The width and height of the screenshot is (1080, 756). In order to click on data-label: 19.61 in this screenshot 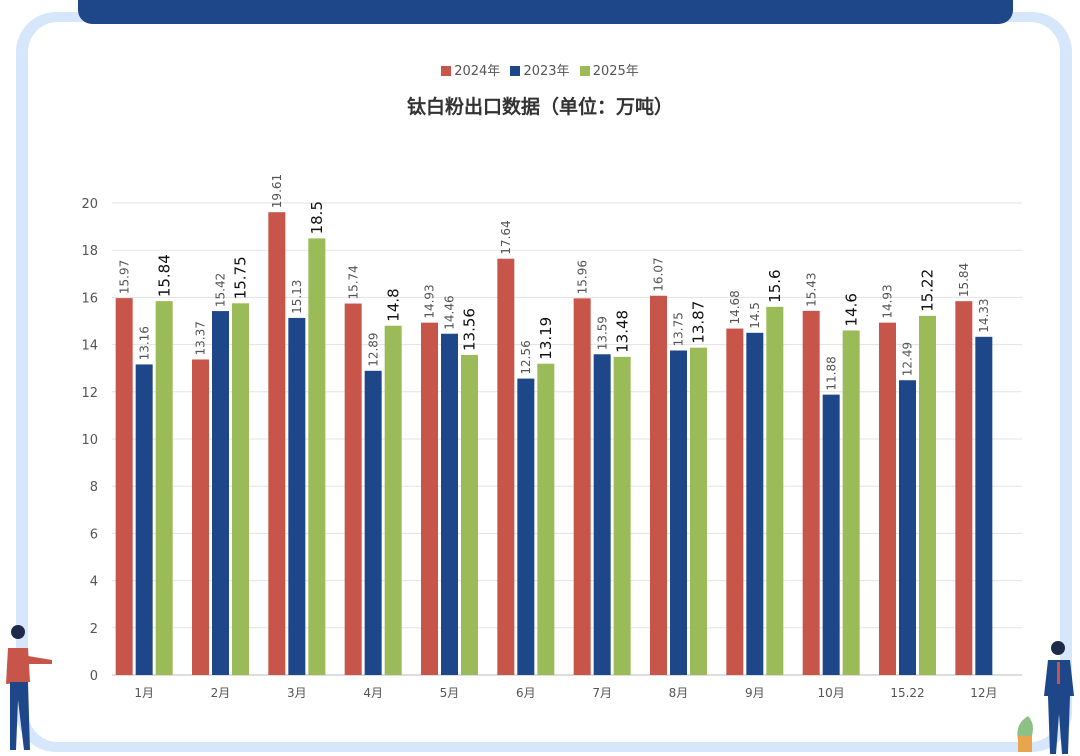, I will do `click(277, 191)`.